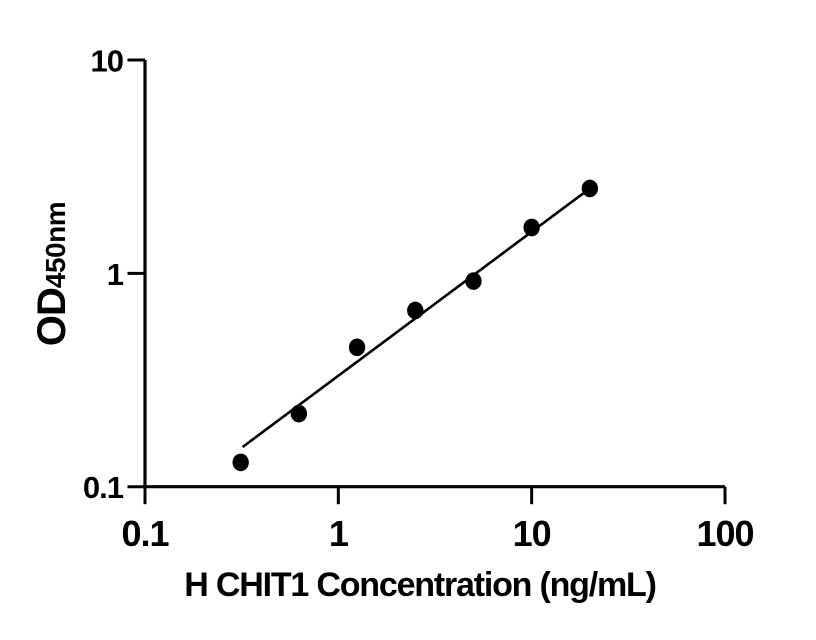  Describe the element at coordinates (55, 245) in the screenshot. I see `y-axis-title-subscript: 450nm` at that location.